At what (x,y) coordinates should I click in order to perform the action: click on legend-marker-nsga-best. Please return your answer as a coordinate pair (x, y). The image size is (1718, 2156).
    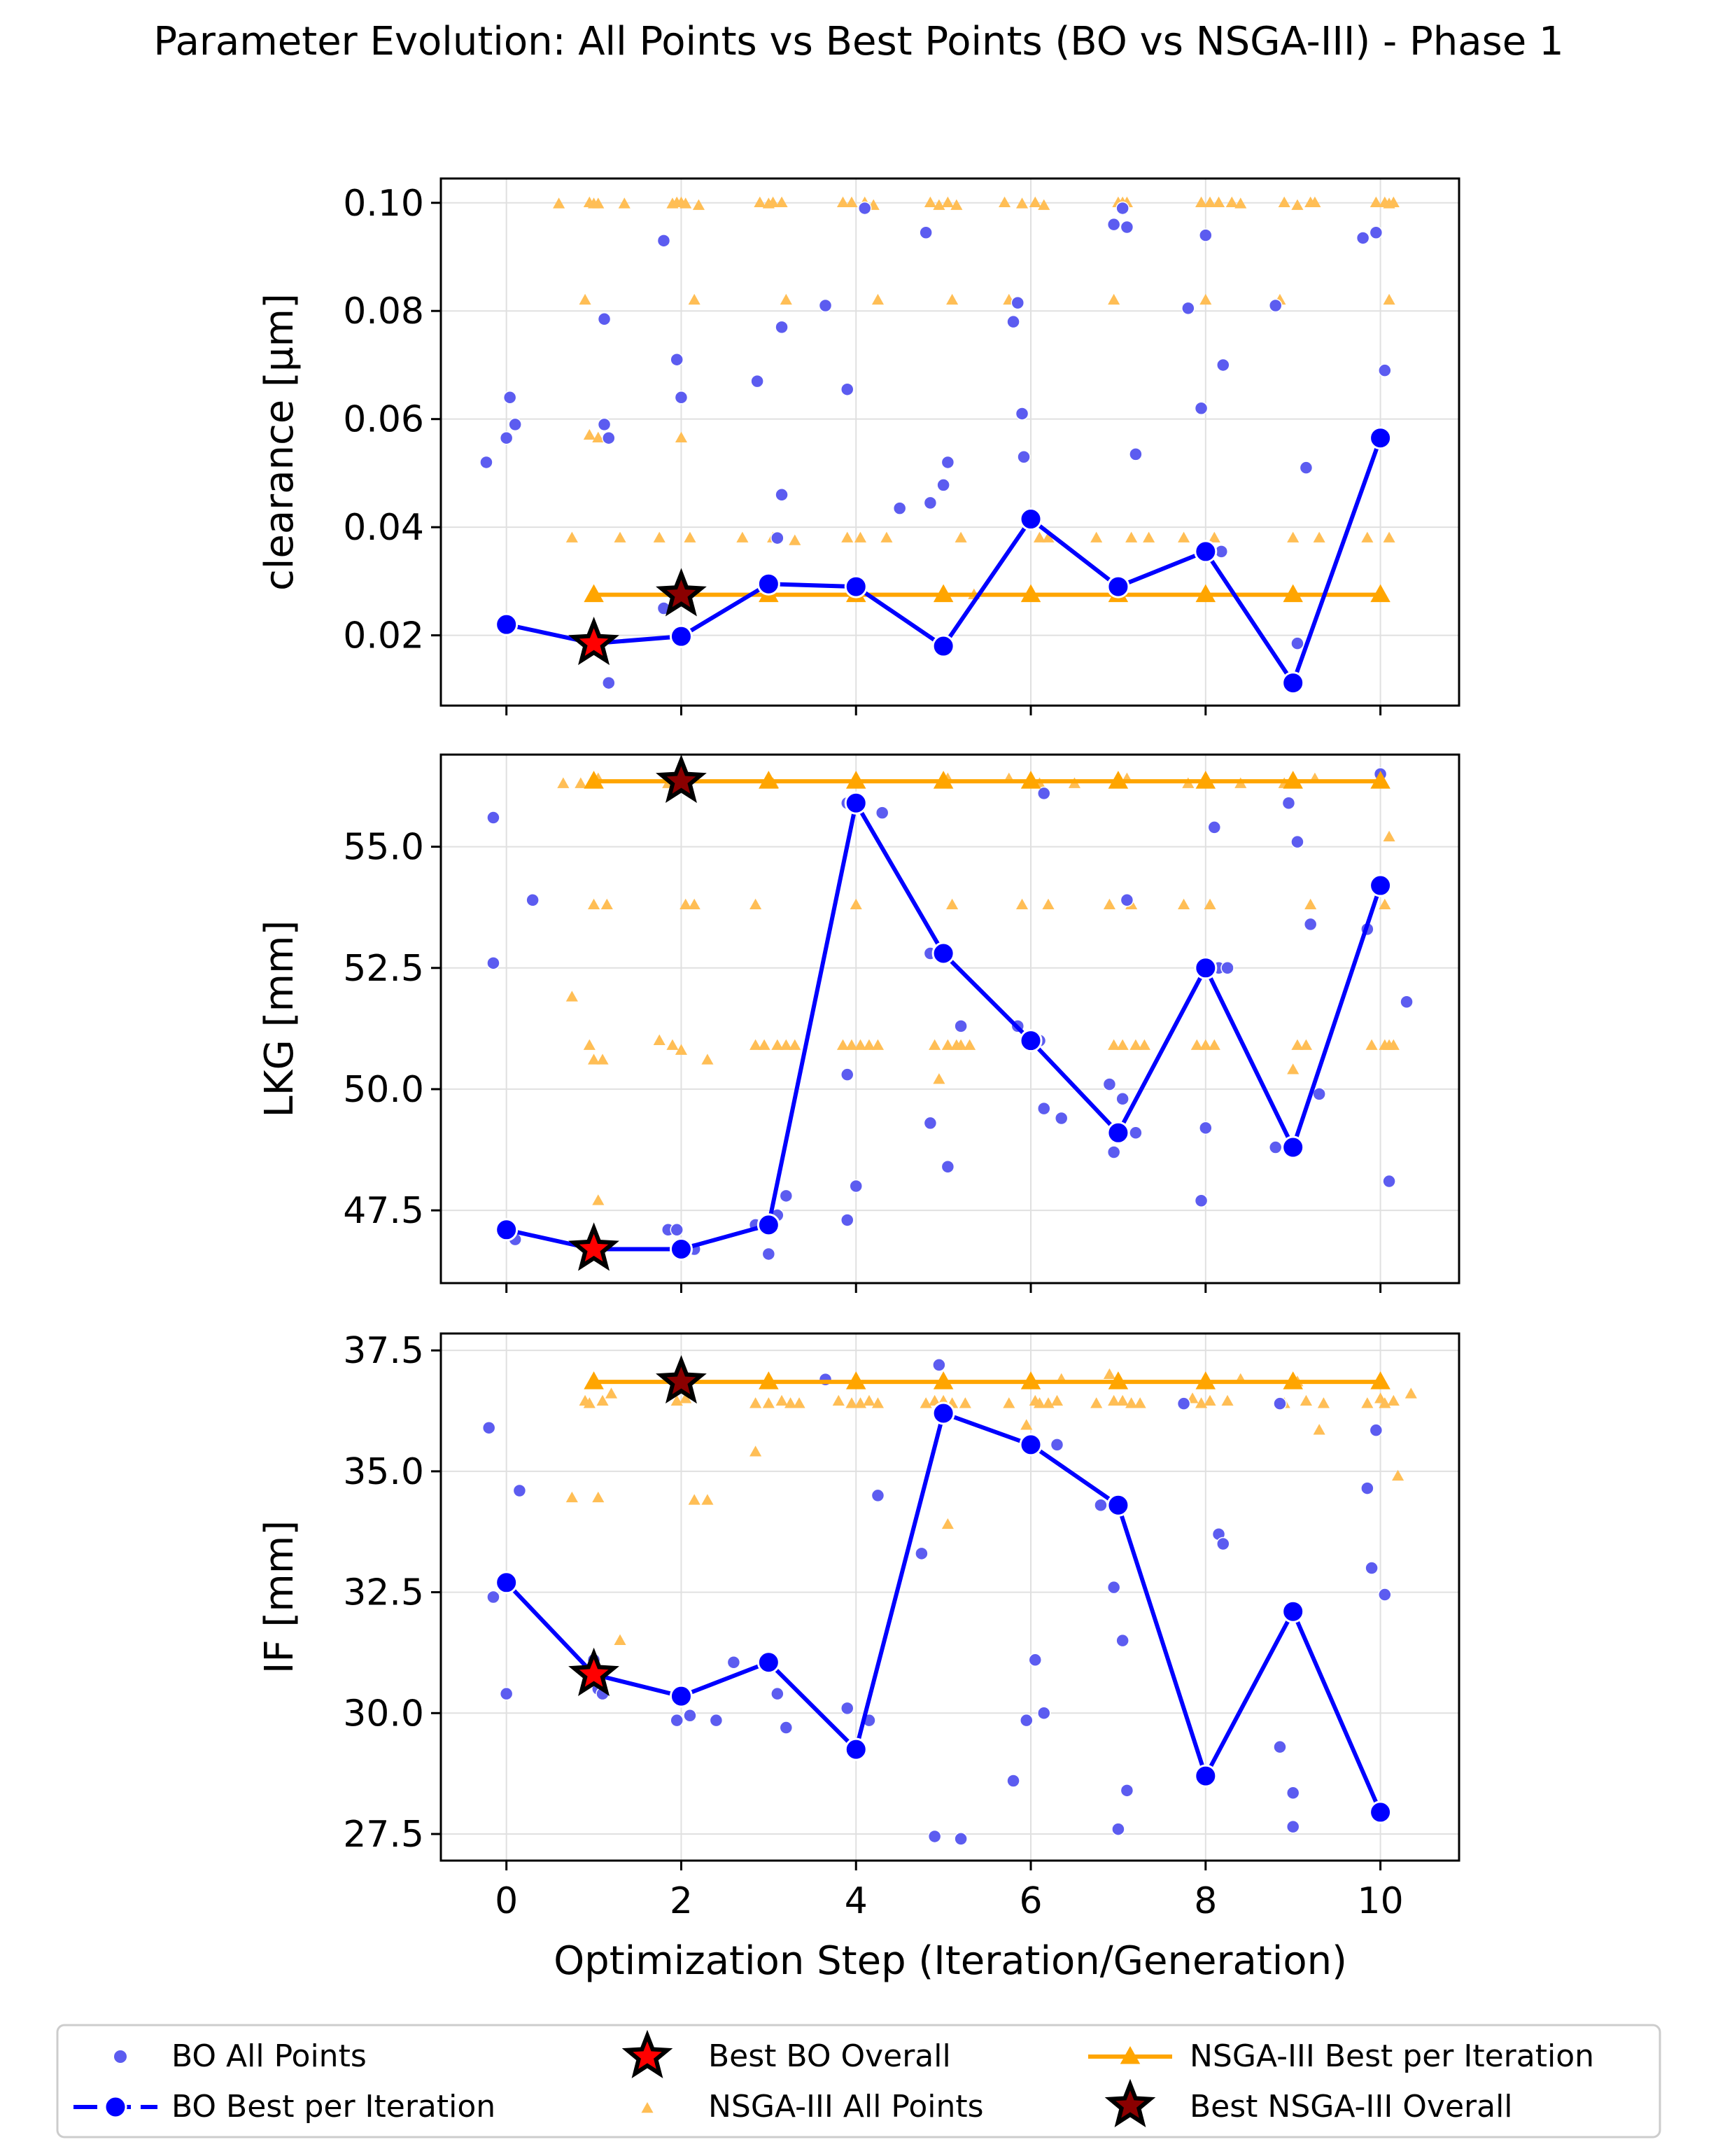
    Looking at the image, I should click on (1130, 2055).